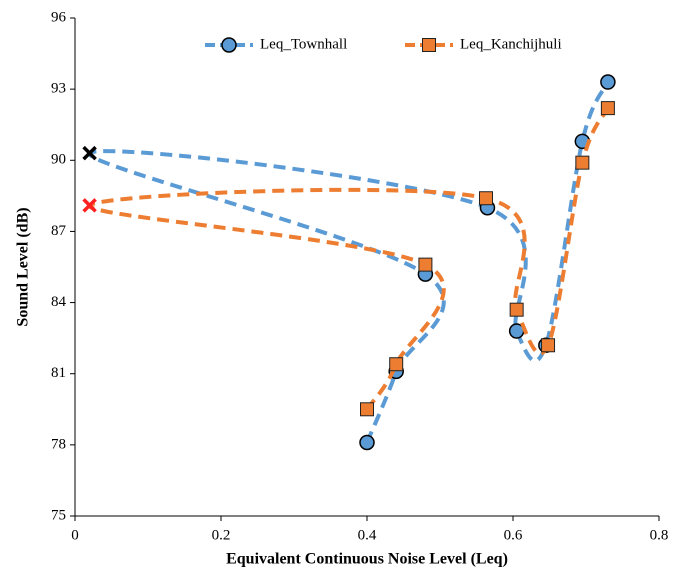 This screenshot has height=579, width=676. What do you see at coordinates (58, 160) in the screenshot?
I see `y-tick-label: 90` at bounding box center [58, 160].